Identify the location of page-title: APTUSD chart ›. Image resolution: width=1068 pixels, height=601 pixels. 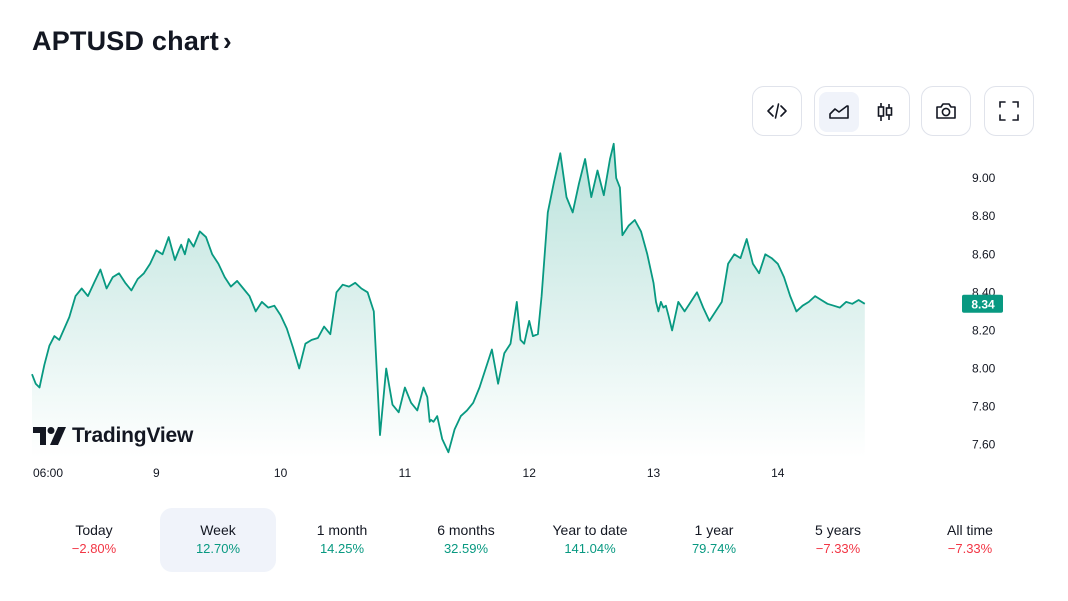
(132, 41).